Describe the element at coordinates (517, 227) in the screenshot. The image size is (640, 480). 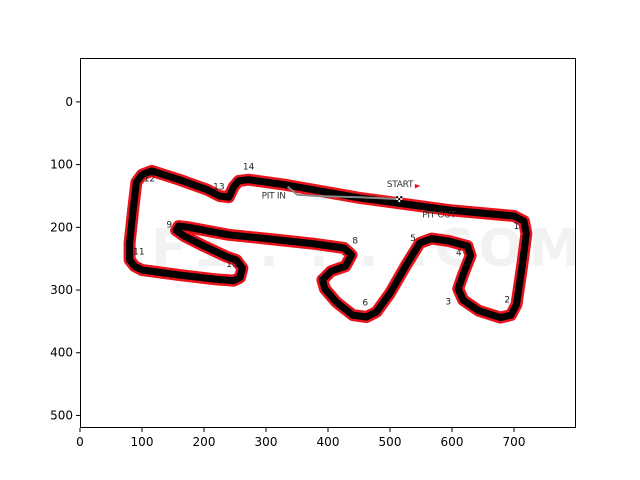
I see `turn-label-1: 1` at that location.